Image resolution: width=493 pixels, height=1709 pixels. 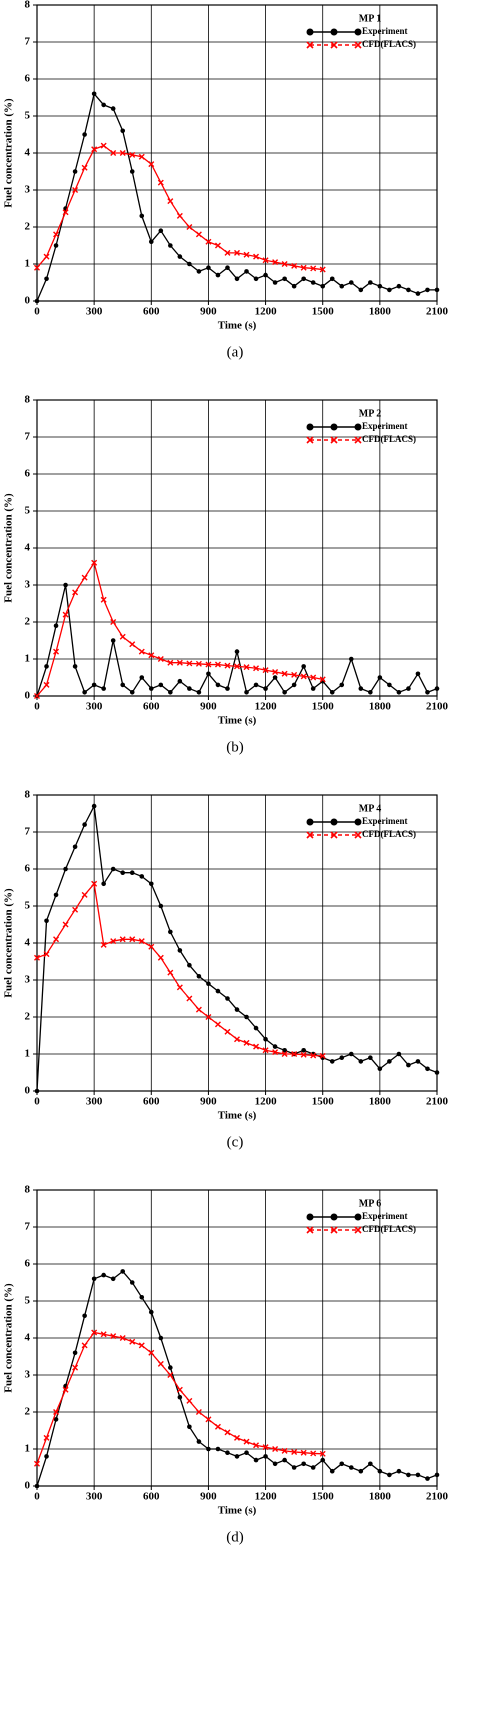 I want to click on x-tick-label: 300, so click(x=94, y=1102).